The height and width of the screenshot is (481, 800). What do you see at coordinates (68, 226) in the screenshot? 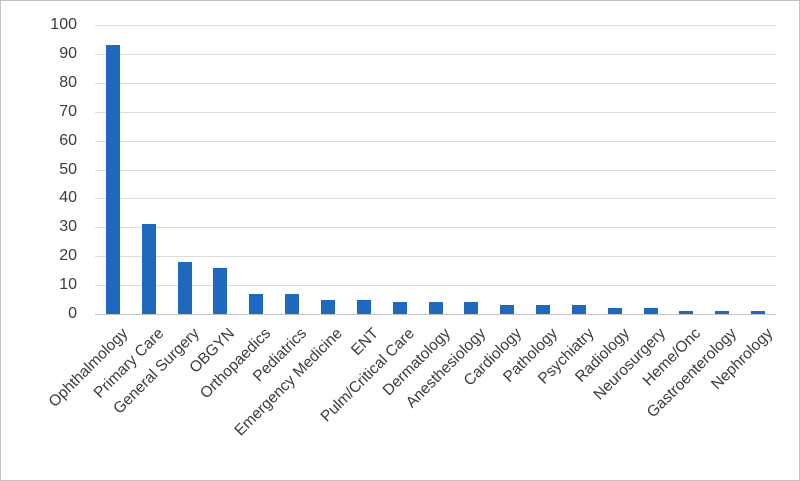
I see `y-tick-label: 30` at bounding box center [68, 226].